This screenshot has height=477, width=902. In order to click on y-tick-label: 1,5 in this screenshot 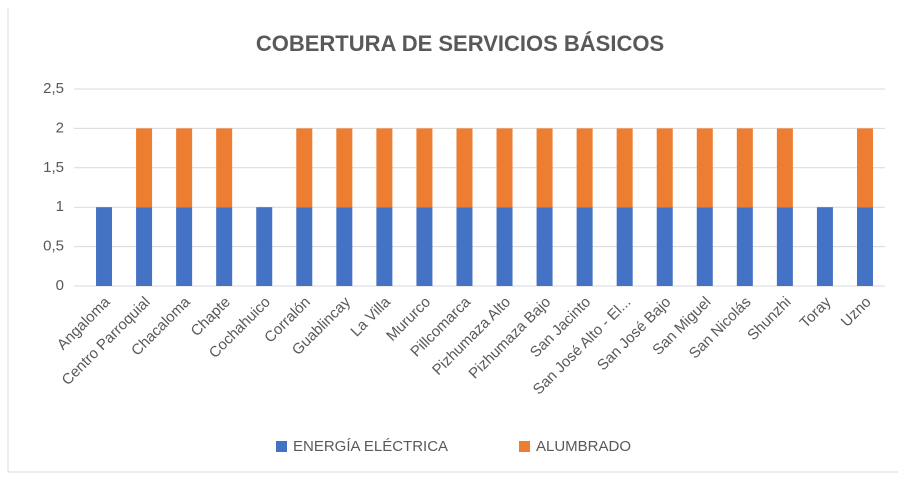, I will do `click(53, 167)`.